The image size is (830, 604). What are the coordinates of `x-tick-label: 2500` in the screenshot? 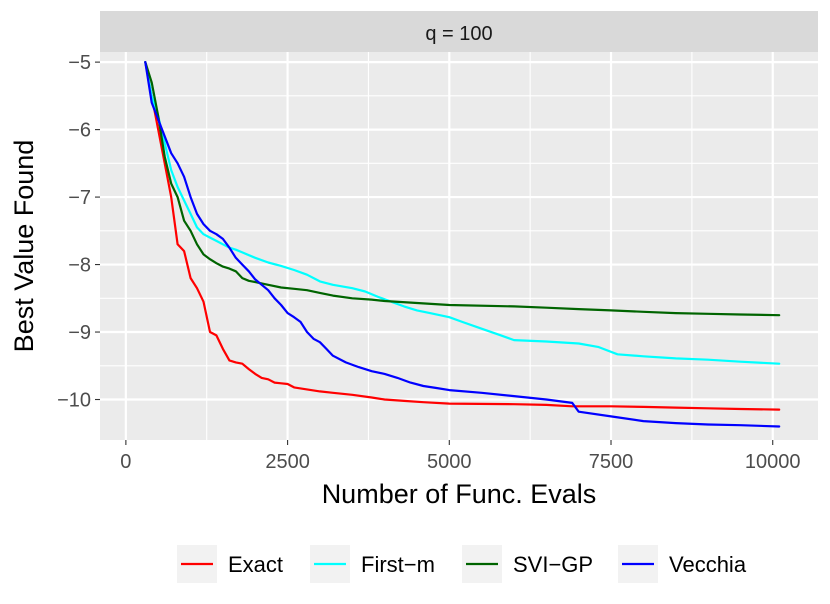 It's located at (287, 462).